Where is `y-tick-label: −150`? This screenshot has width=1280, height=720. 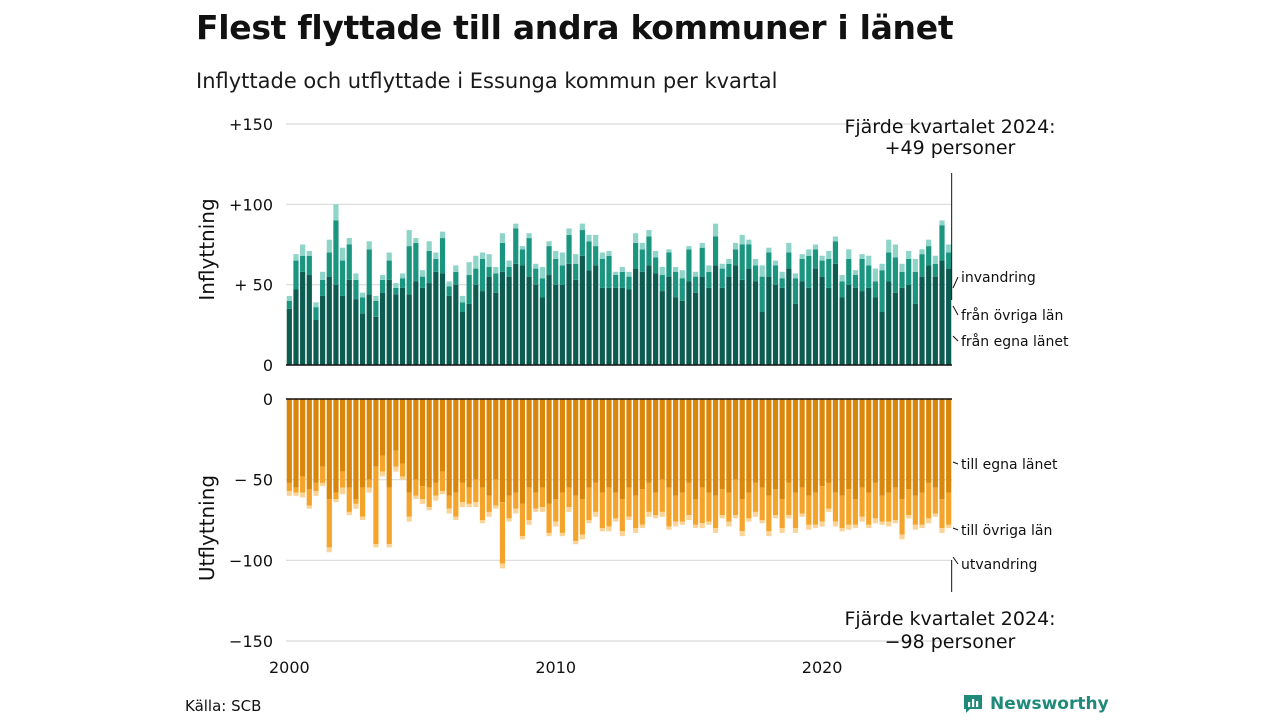
y-tick-label: −150 is located at coordinates (251, 641).